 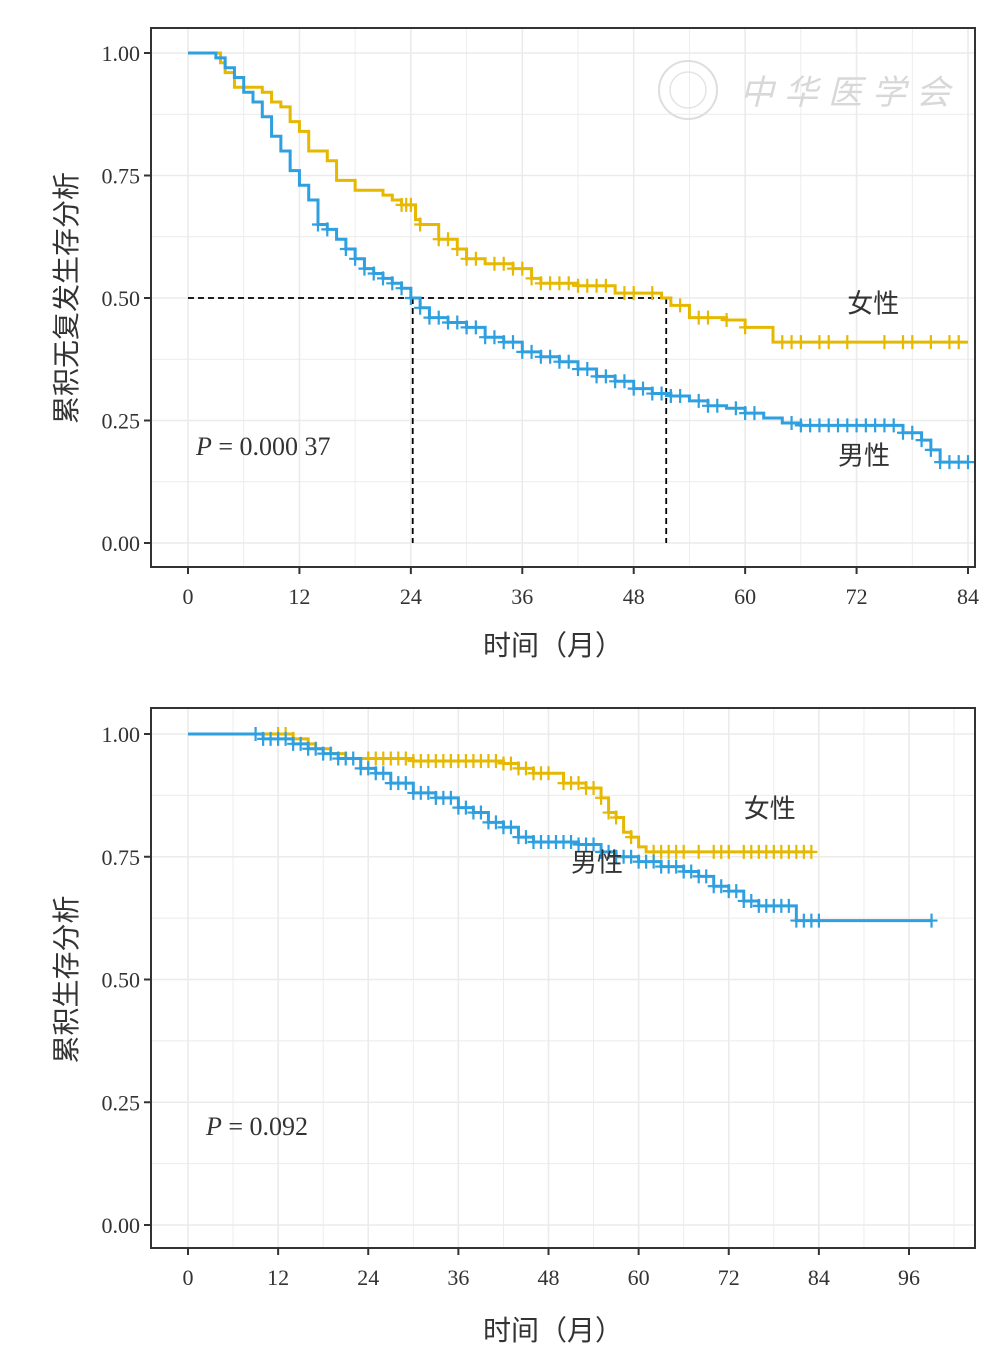 What do you see at coordinates (121, 857) in the screenshot?
I see `y-tick-label: 0.75` at bounding box center [121, 857].